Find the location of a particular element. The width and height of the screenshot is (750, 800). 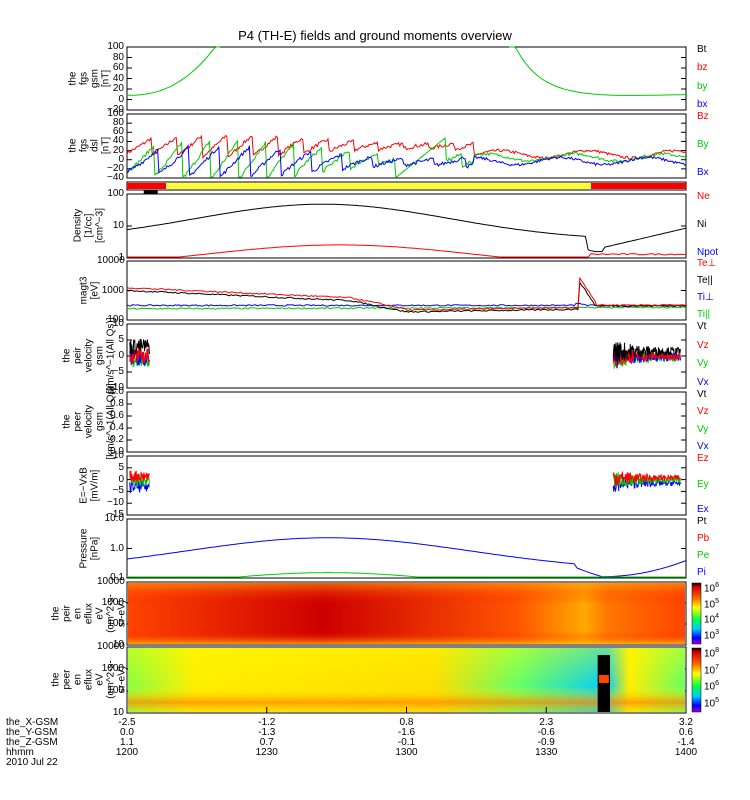

peir_spec-colorbar-label: 10⁶ is located at coordinates (712, 588).